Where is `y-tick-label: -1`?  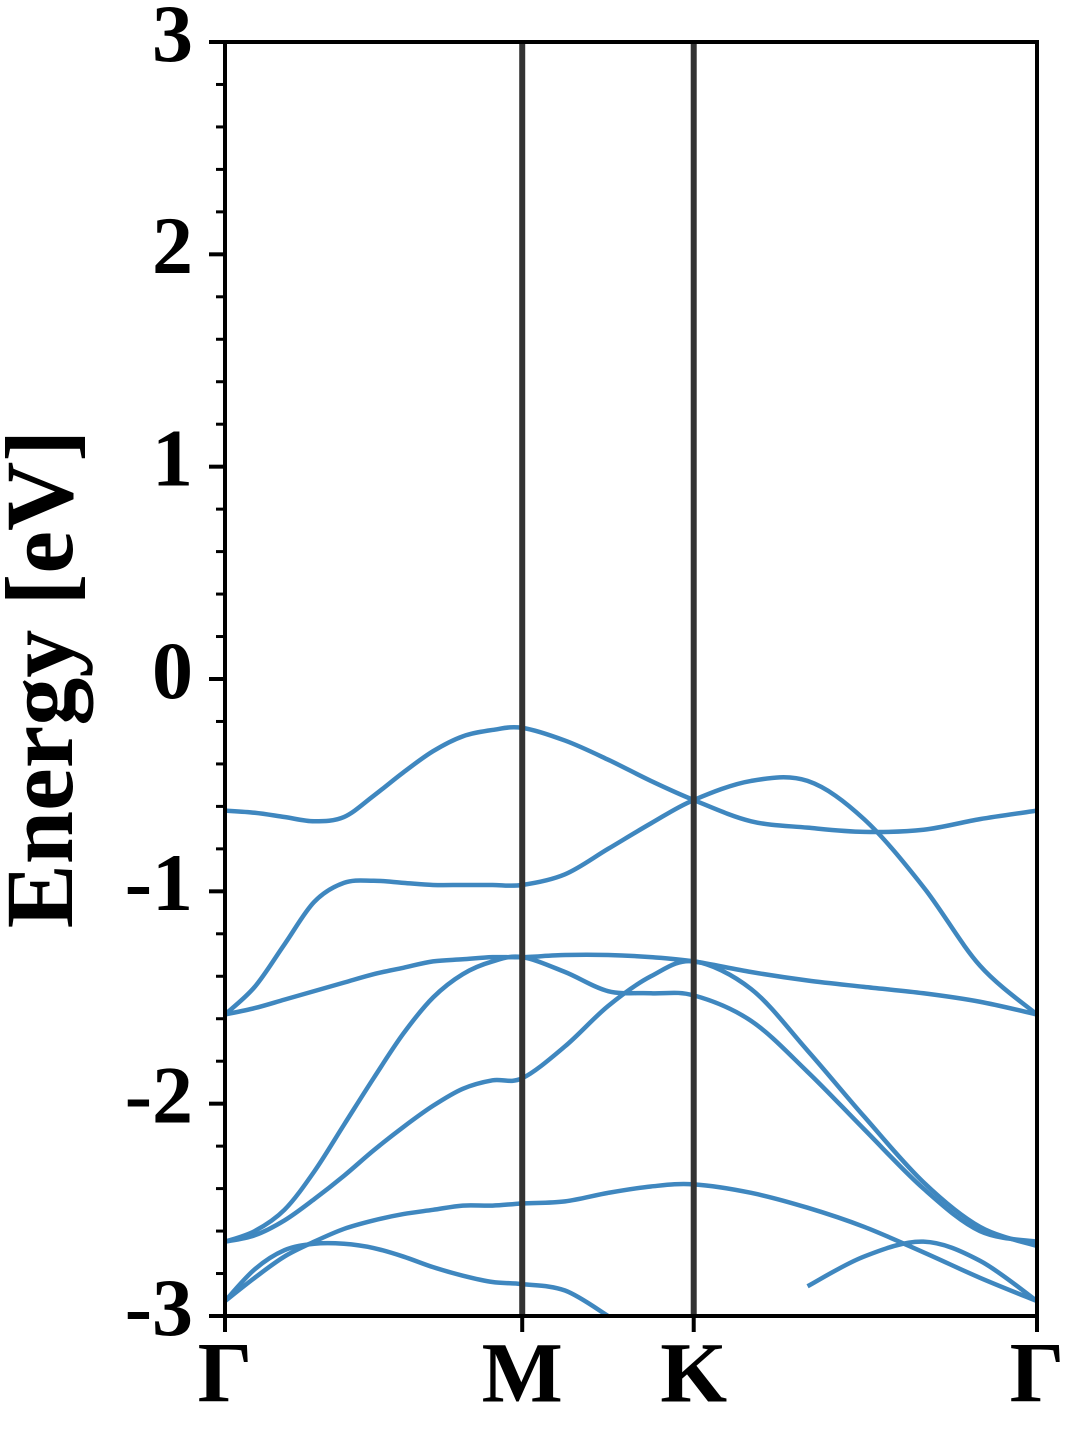 y-tick-label: -1 is located at coordinates (159, 882).